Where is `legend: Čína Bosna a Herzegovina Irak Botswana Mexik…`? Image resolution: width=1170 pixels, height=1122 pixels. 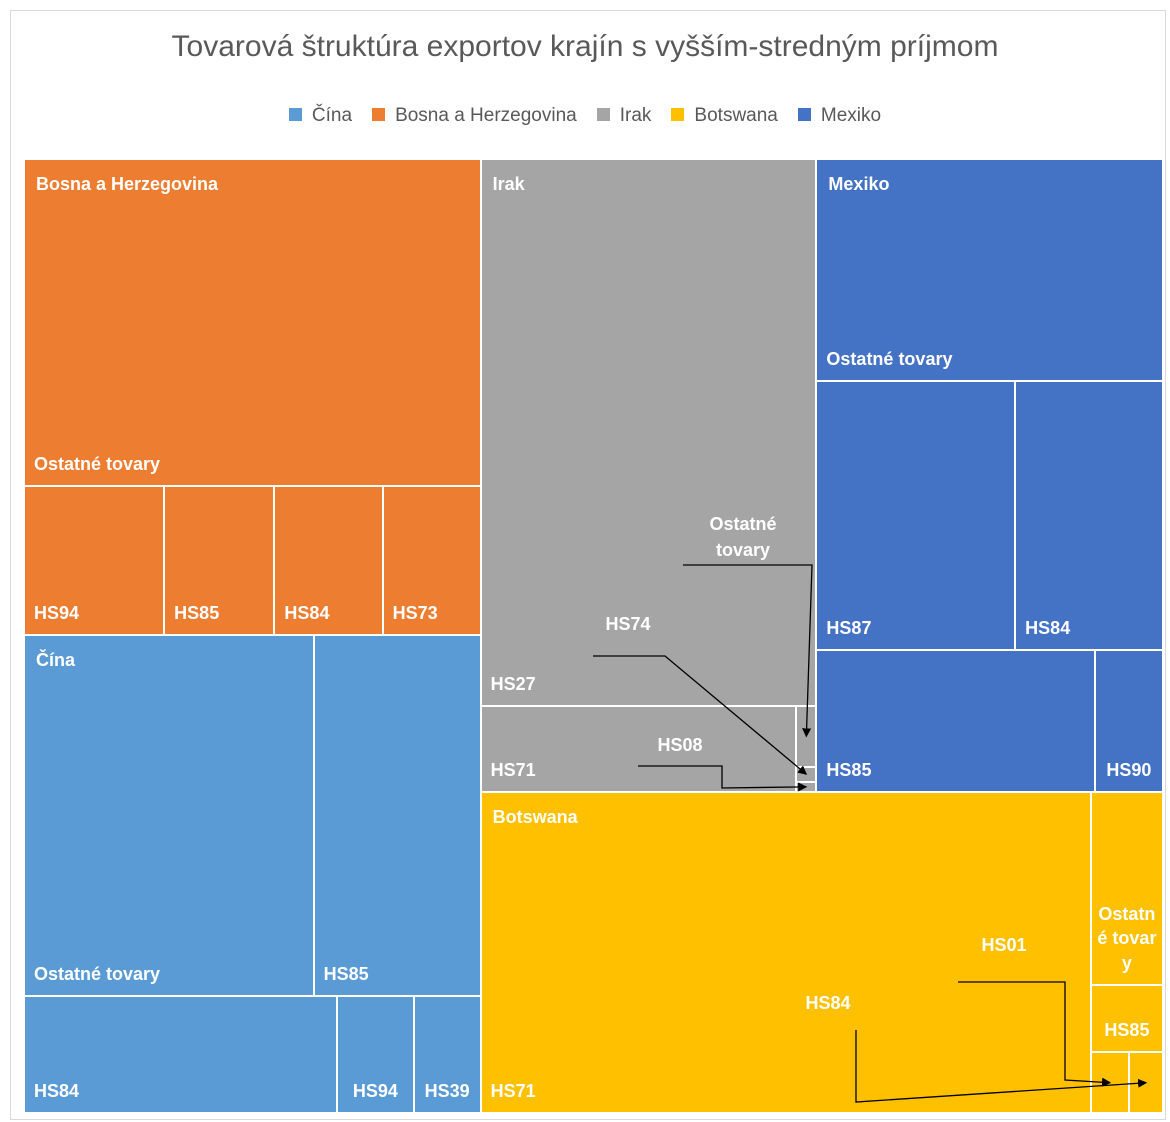 legend: Čína Bosna a Herzegovina Irak Botswana Mexik… is located at coordinates (585, 116).